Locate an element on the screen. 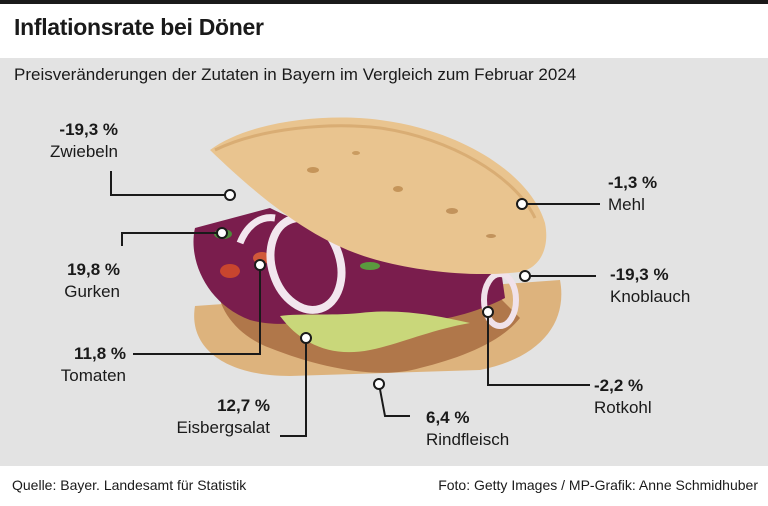  name-zwiebeln: Zwiebeln is located at coordinates (83, 151).